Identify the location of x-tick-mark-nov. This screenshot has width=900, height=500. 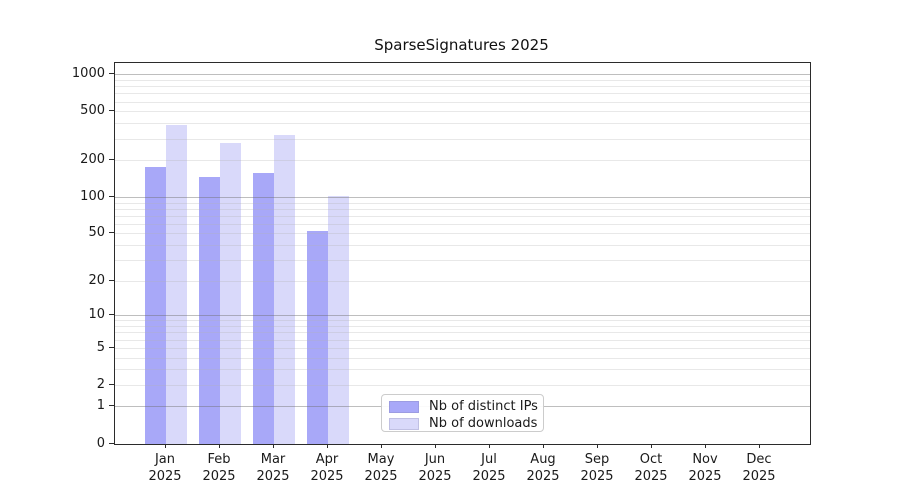
(705, 446).